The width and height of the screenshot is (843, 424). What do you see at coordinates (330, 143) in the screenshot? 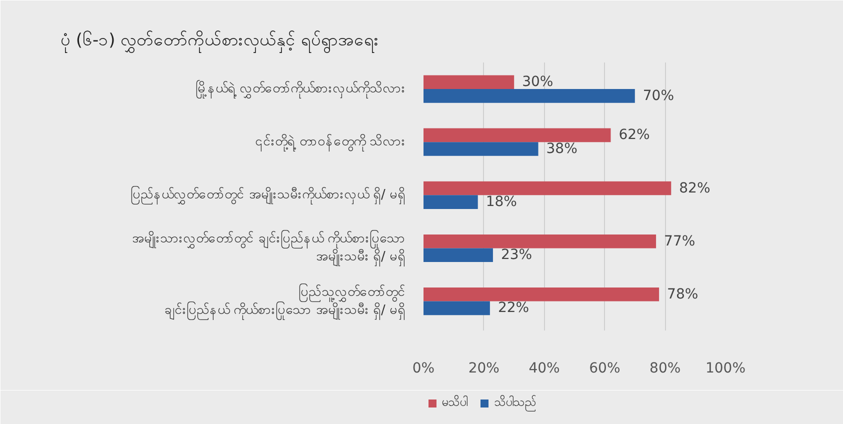
I see `y-tick-label: ၎င်းတို့ရဲ့ တာဝန်တွေကို သိလား` at bounding box center [330, 143].